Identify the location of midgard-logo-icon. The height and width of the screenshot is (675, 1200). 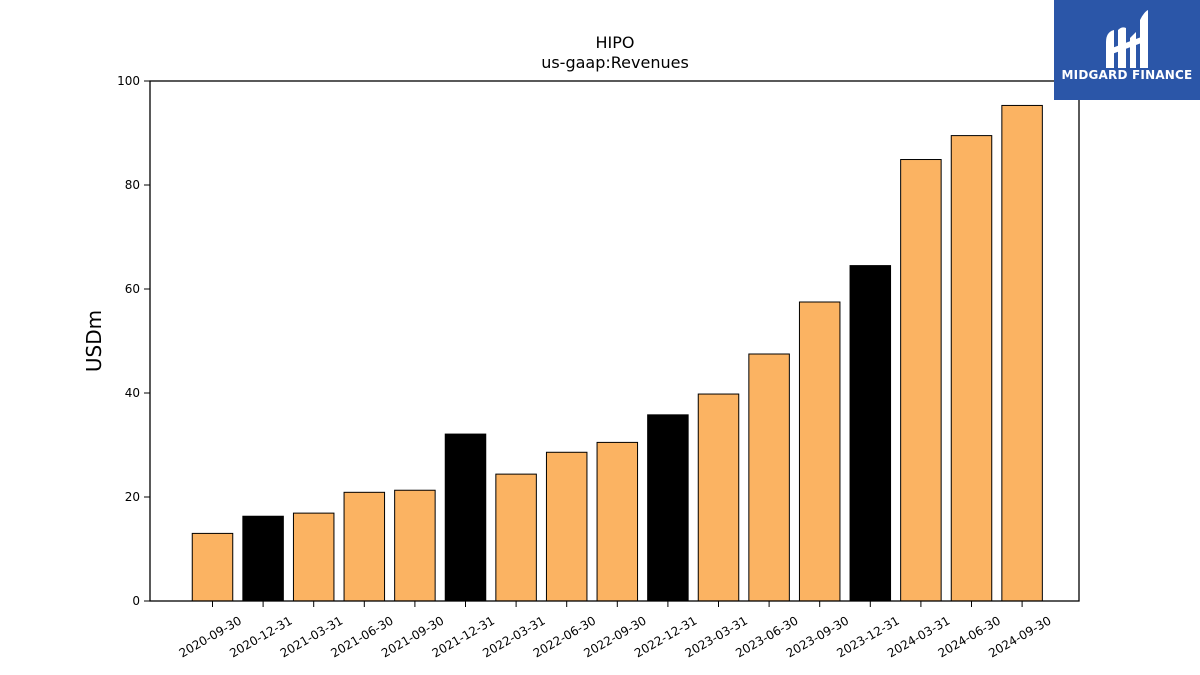
(1127, 39).